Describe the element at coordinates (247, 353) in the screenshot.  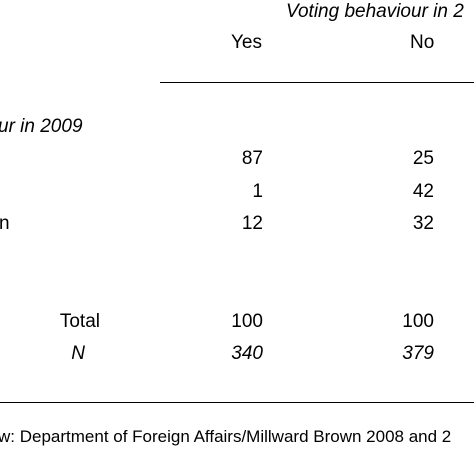
I see `n-yes: 340` at that location.